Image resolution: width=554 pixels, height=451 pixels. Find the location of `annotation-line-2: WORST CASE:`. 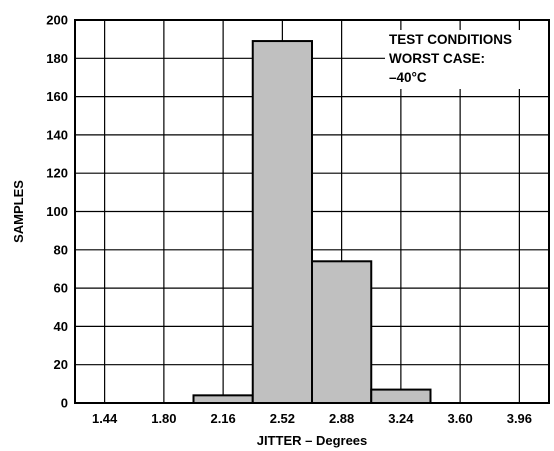

annotation-line-2: WORST CASE: is located at coordinates (437, 58).